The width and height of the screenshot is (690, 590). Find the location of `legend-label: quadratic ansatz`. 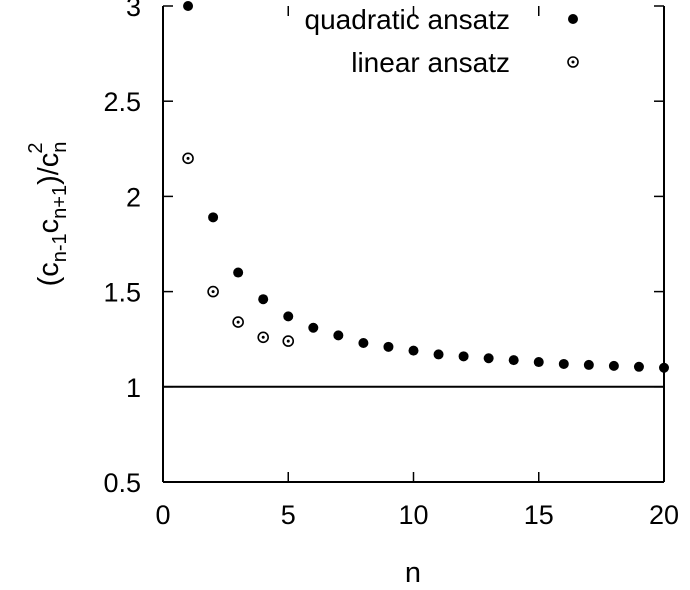

legend-label: quadratic ansatz is located at coordinates (407, 19).